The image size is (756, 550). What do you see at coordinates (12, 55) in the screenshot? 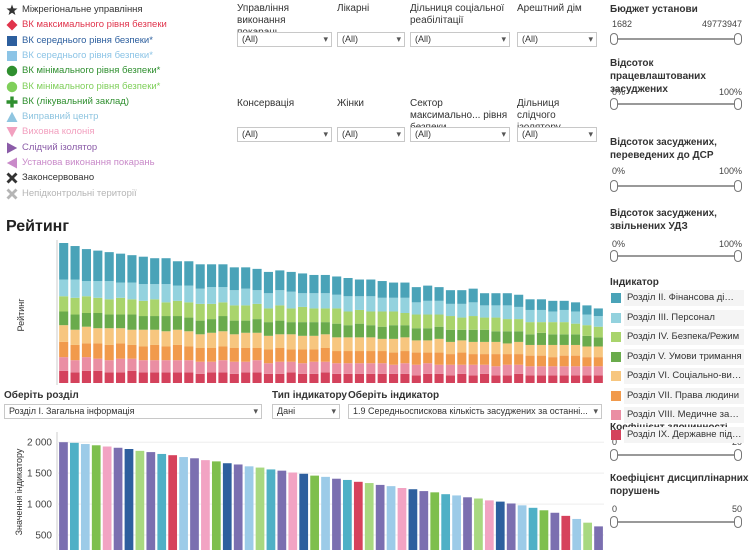
I see `symbol-shape` at bounding box center [12, 55].